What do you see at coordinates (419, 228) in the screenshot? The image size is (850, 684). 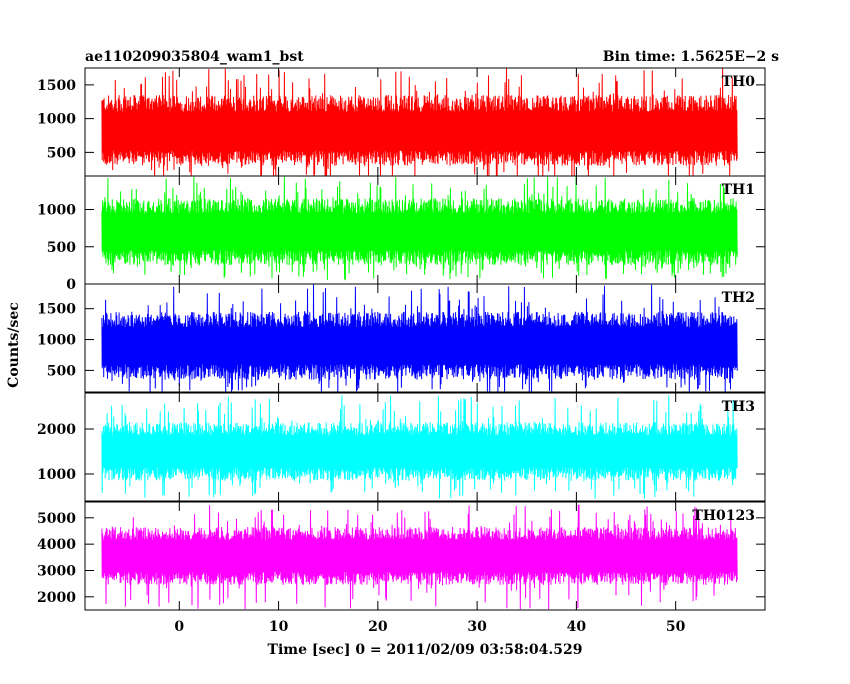 I see `series-th1-line` at bounding box center [419, 228].